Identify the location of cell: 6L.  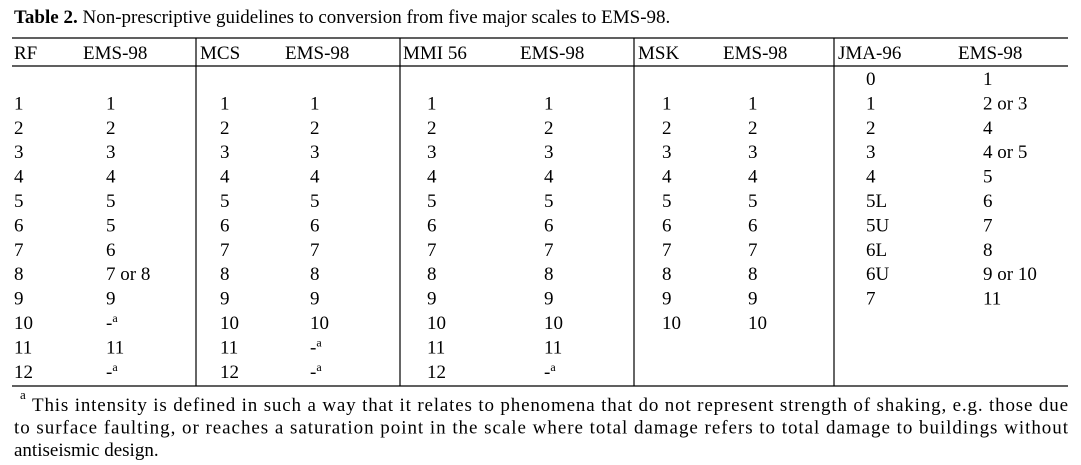
(876, 250).